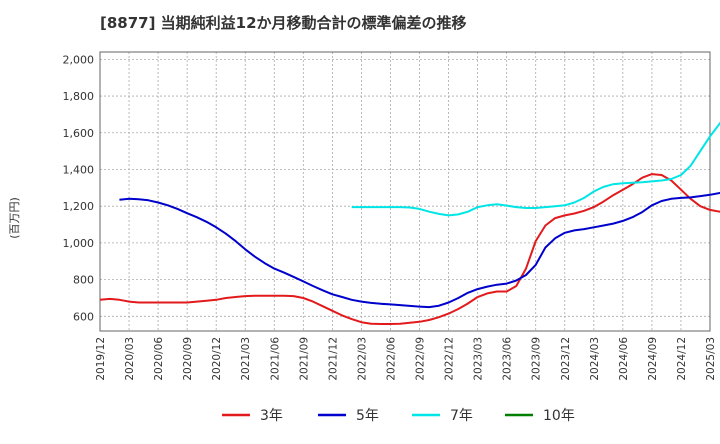 The width and height of the screenshot is (720, 444). What do you see at coordinates (14, 218) in the screenshot?
I see `y-axis-label: (百万円)` at bounding box center [14, 218].